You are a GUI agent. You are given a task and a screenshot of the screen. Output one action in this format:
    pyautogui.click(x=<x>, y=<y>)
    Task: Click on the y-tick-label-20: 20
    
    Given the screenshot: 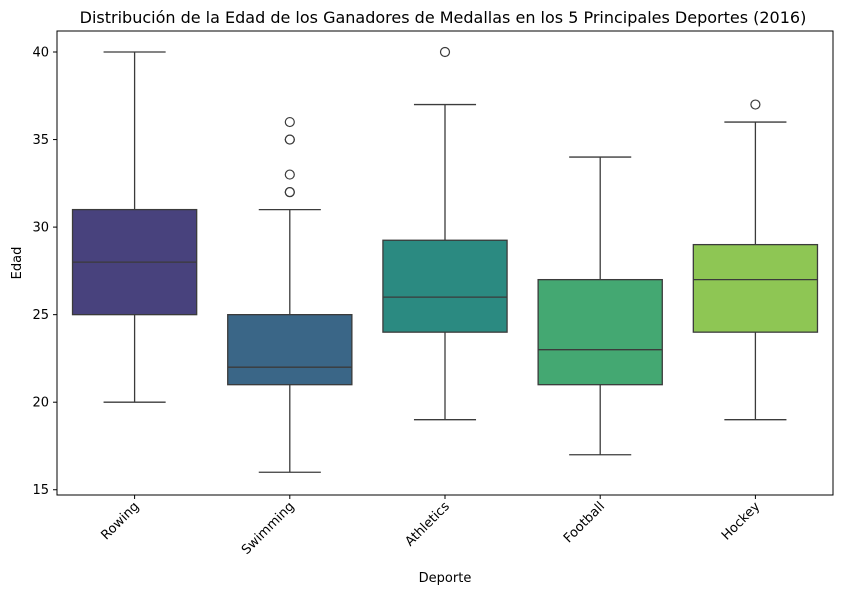 What is the action you would take?
    pyautogui.click(x=40, y=403)
    